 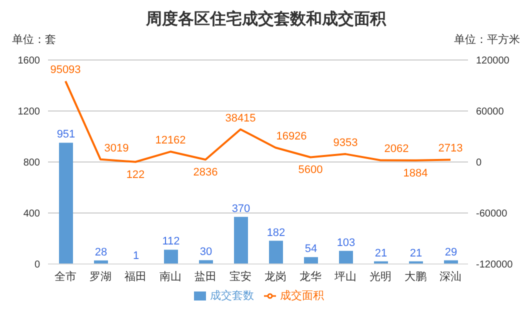 I want to click on data-label: 30, so click(x=206, y=252).